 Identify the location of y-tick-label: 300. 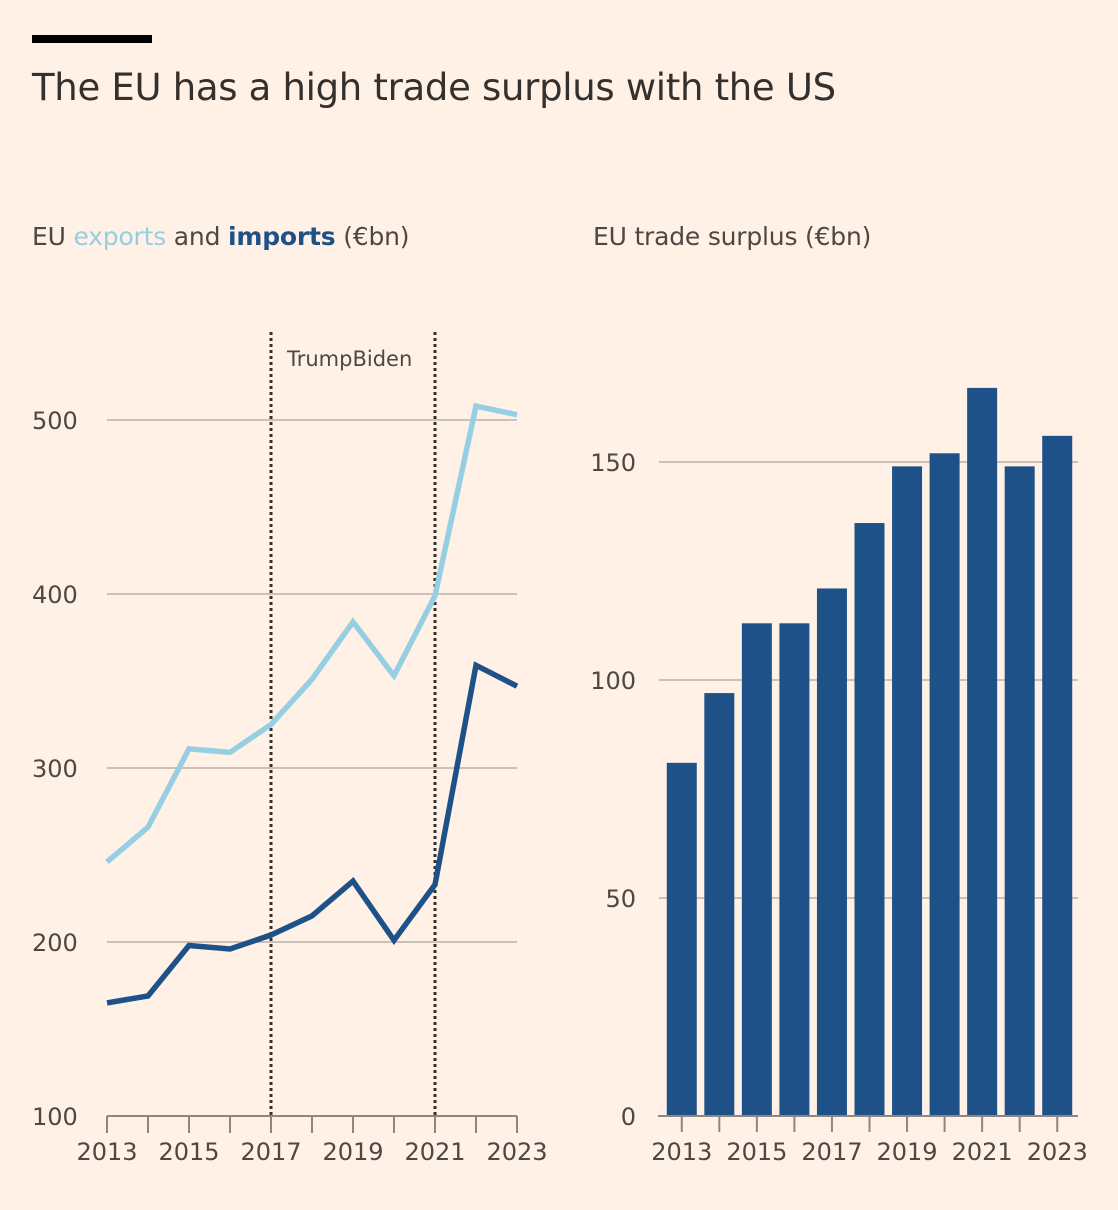
(55, 769).